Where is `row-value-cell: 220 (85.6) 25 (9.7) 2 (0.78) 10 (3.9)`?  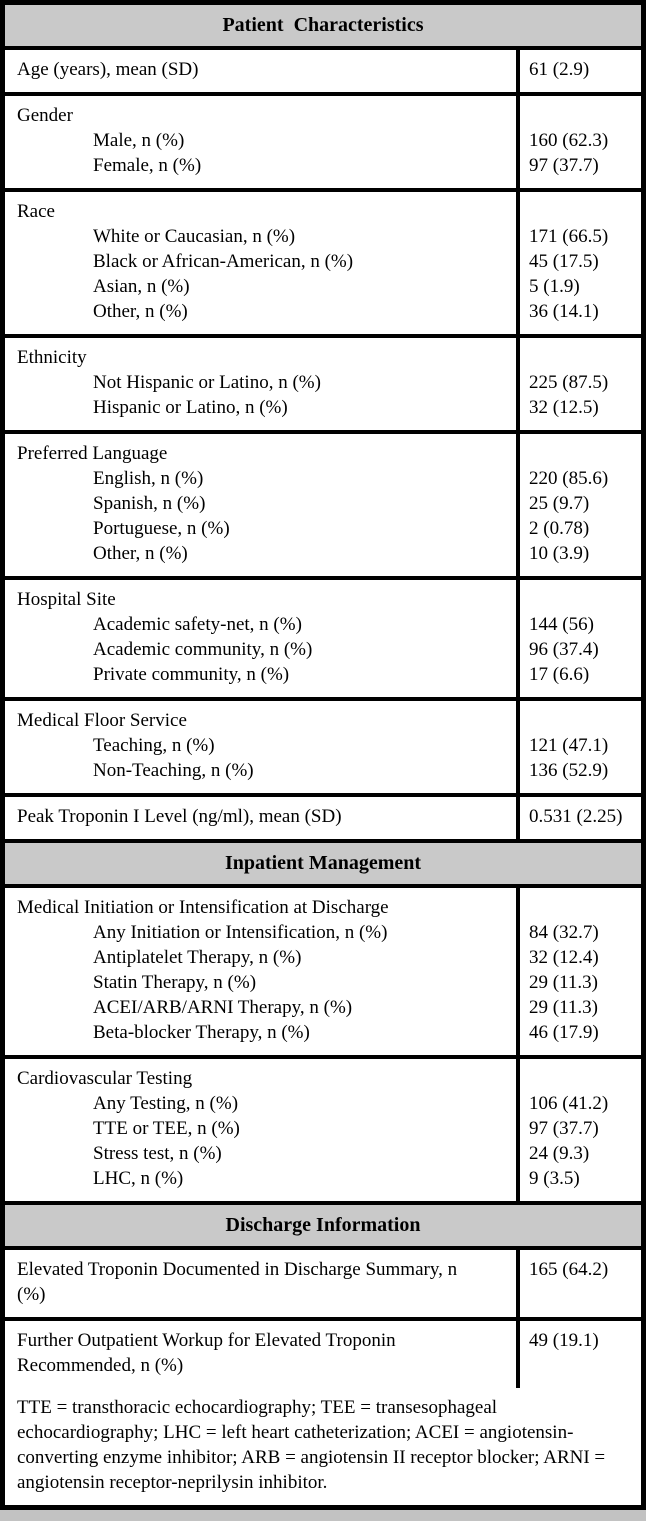 row-value-cell: 220 (85.6) 25 (9.7) 2 (0.78) 10 (3.9) is located at coordinates (580, 505).